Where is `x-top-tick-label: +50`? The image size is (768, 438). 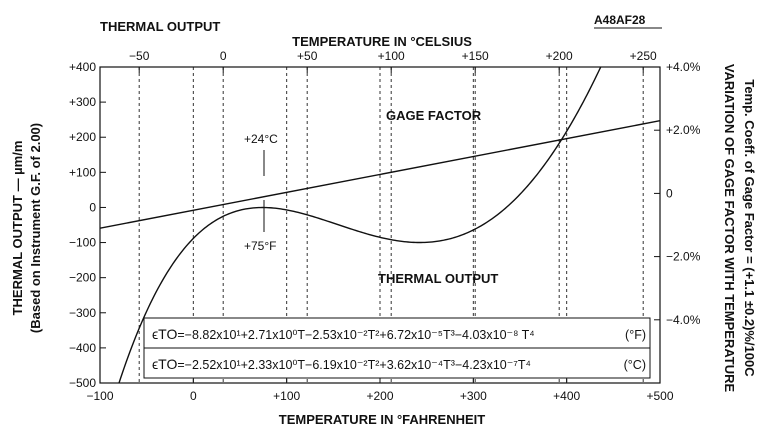 x-top-tick-label: +50 is located at coordinates (307, 56).